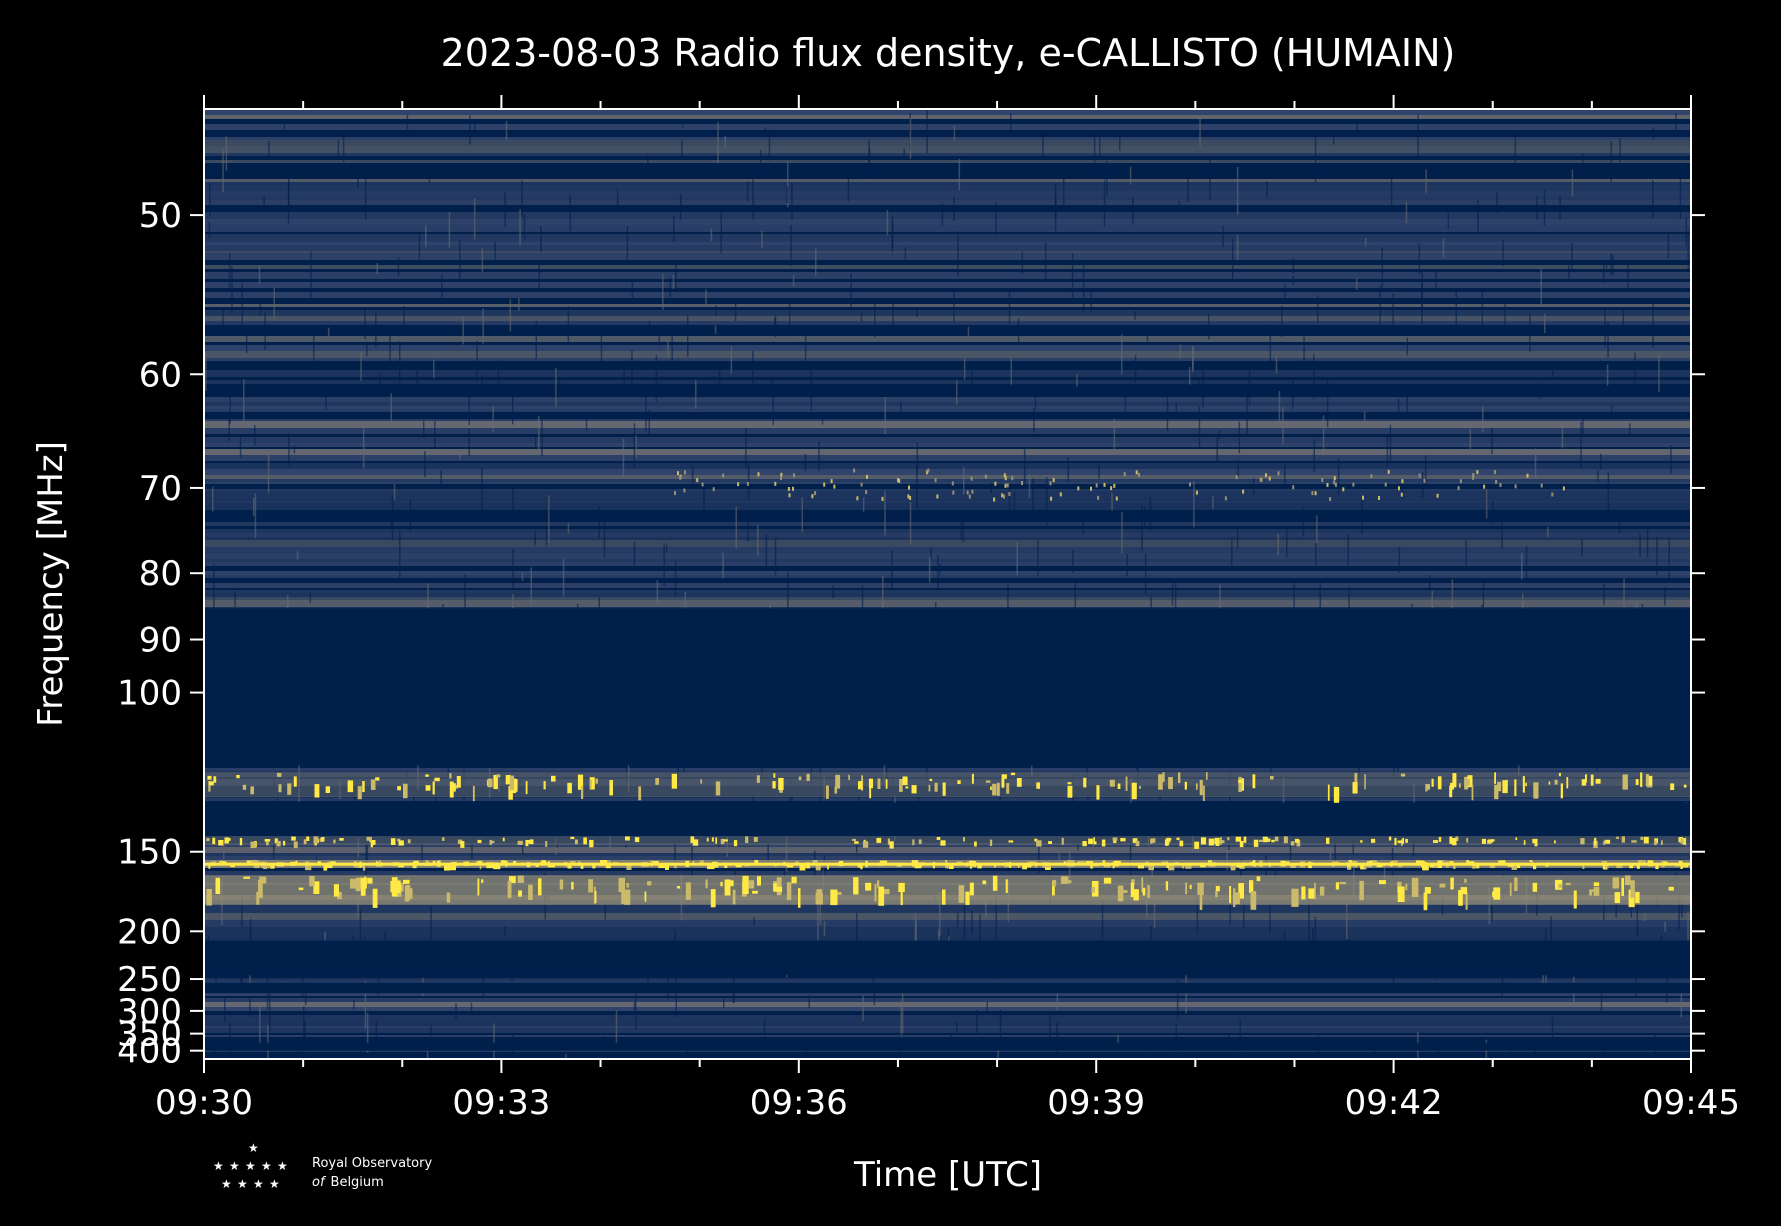 This screenshot has width=1781, height=1226. I want to click on x-tick-label: 09:30, so click(204, 1103).